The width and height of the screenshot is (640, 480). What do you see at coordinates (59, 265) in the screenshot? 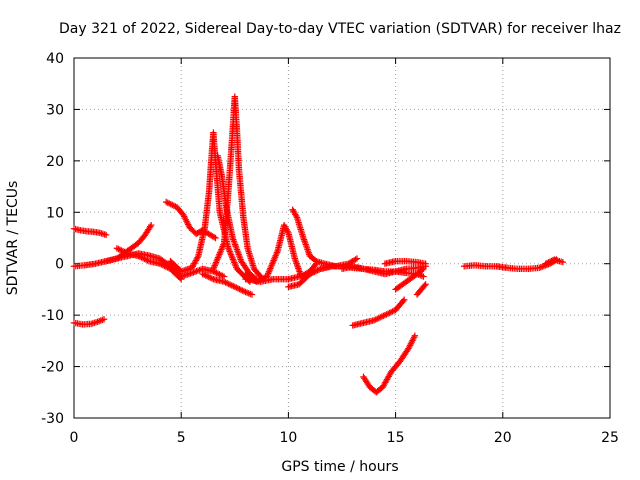
I see `y-tick-label: 0` at bounding box center [59, 265].